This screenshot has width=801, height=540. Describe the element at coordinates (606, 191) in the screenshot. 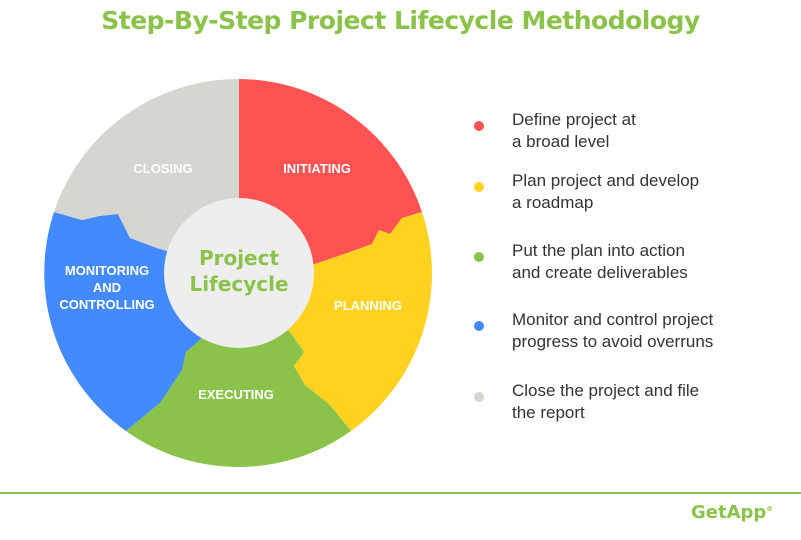

I see `legend-text: Plan project and develop a roadmap` at that location.